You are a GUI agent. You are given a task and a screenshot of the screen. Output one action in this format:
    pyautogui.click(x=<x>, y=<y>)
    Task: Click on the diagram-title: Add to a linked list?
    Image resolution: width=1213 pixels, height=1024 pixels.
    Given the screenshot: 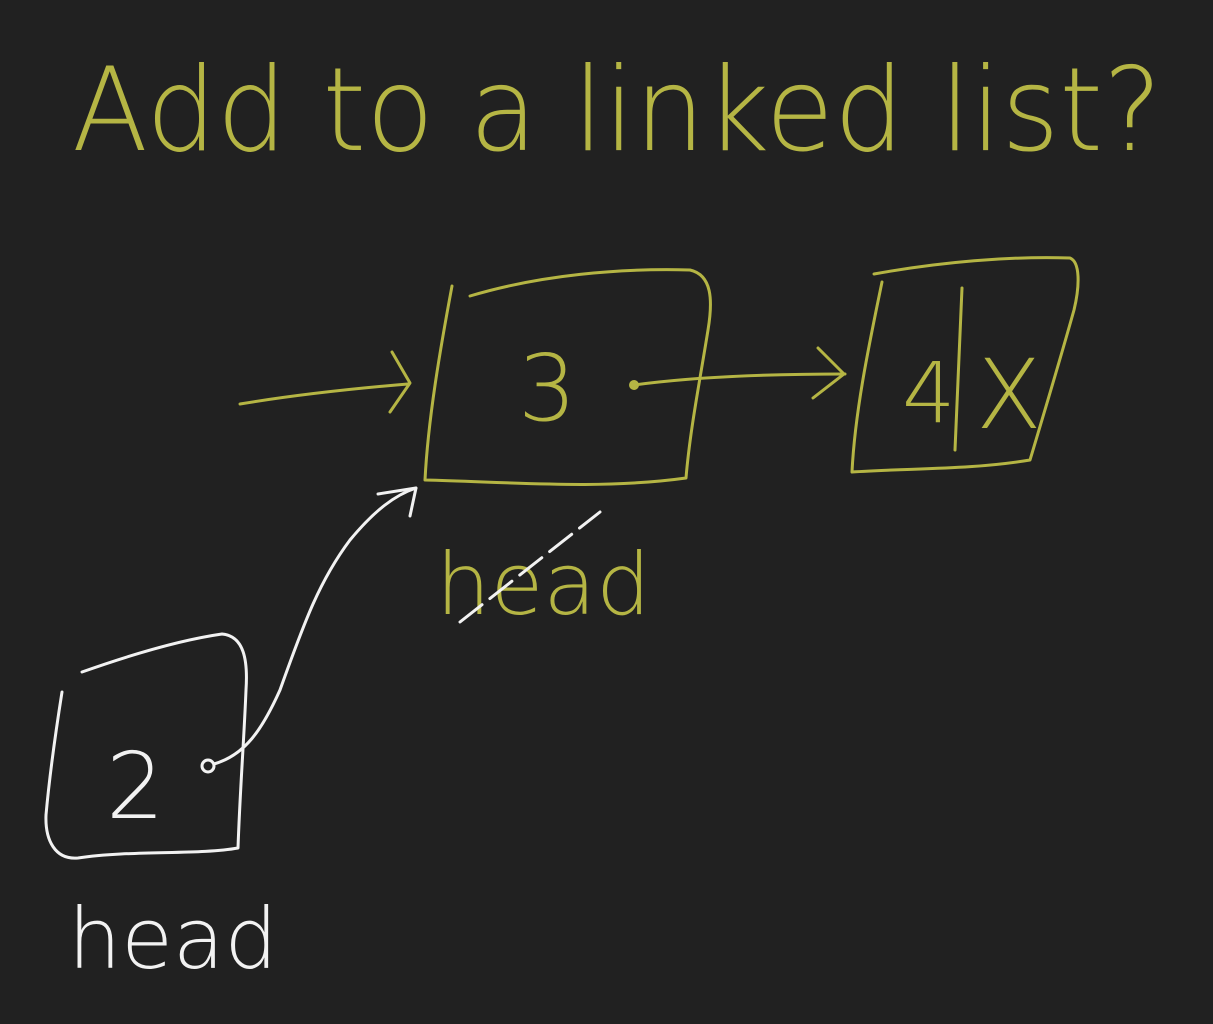 What is the action you would take?
    pyautogui.click(x=617, y=110)
    